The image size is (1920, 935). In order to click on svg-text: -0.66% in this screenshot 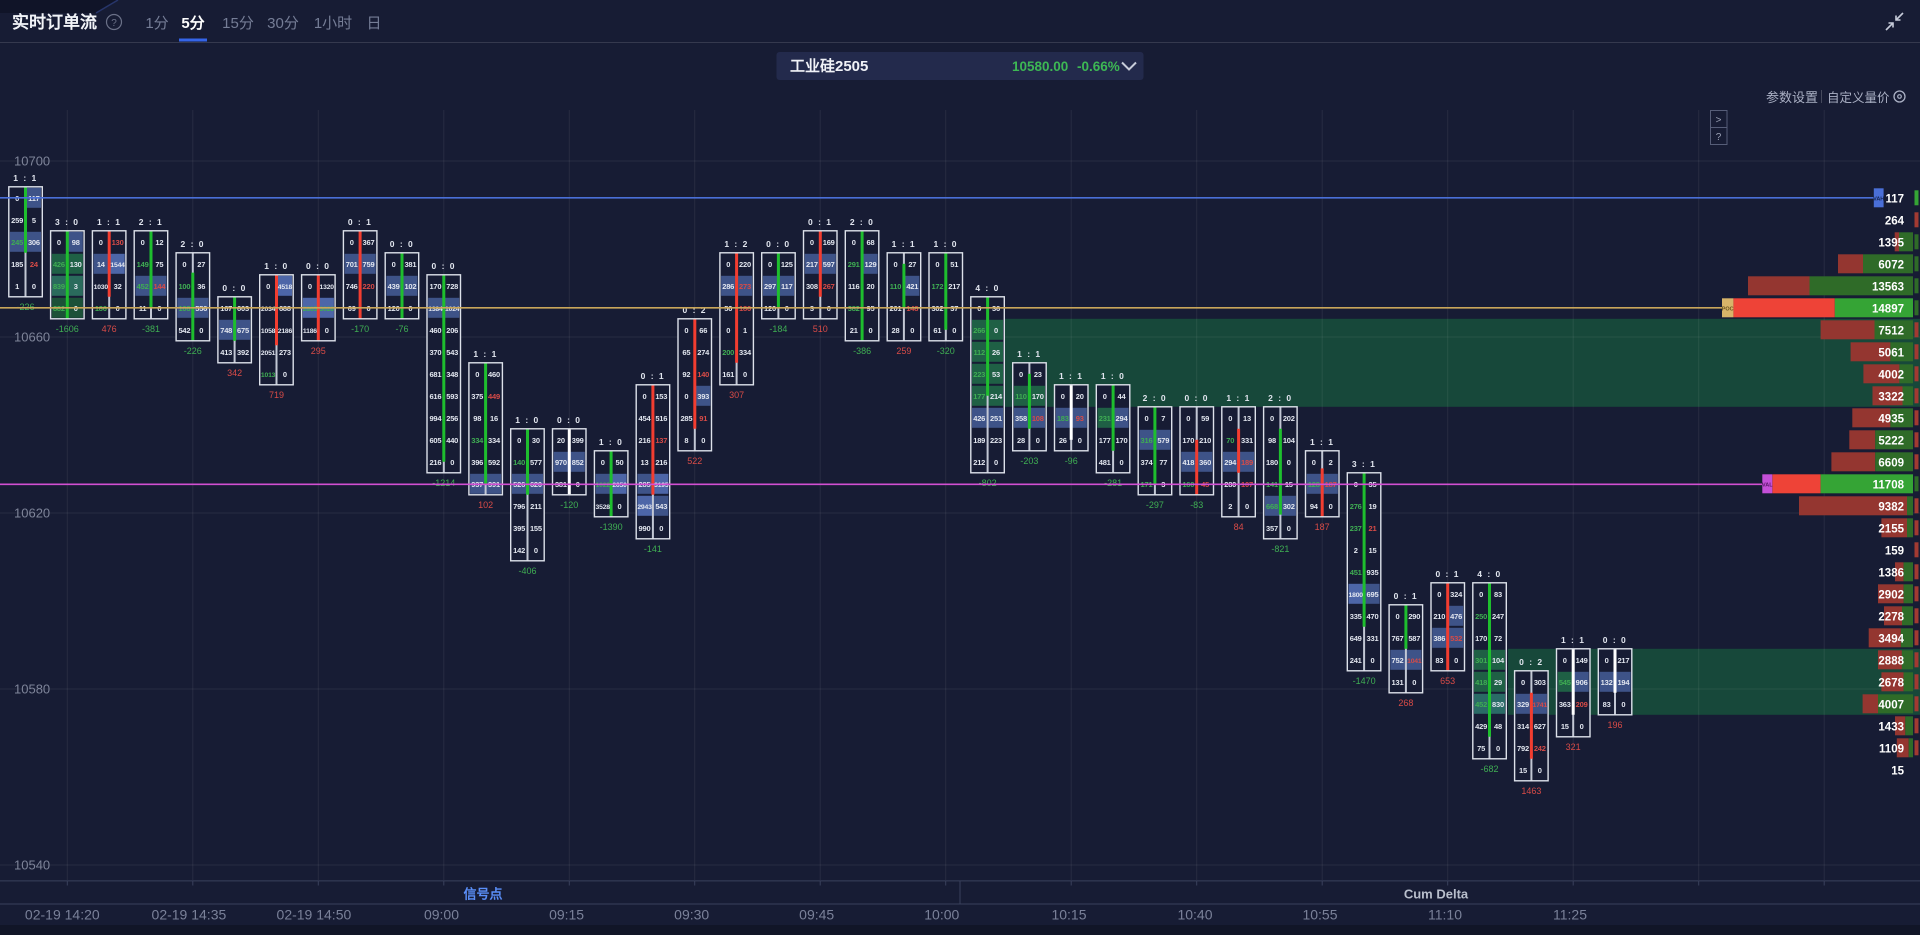, I will do `click(1098, 66)`.